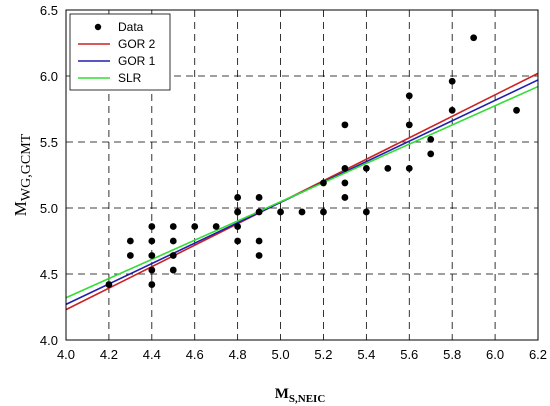  I want to click on x-tick-label: 5.4, so click(366, 354).